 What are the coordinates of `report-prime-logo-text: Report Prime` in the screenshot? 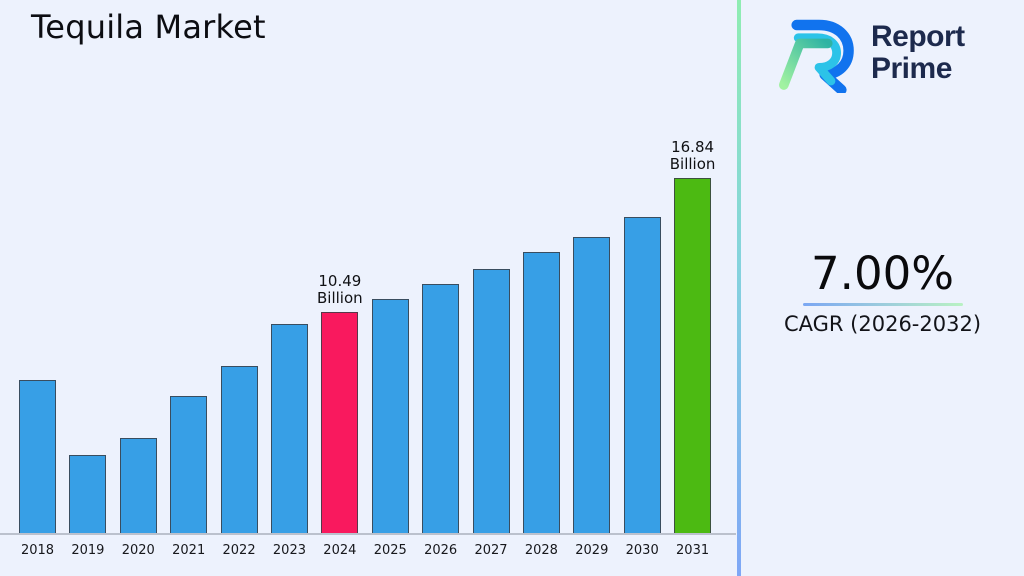 It's located at (918, 53).